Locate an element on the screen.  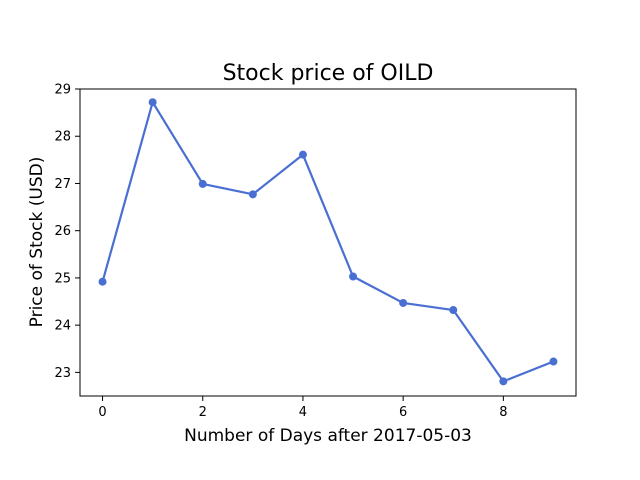
x-tick-label: 6 is located at coordinates (403, 412).